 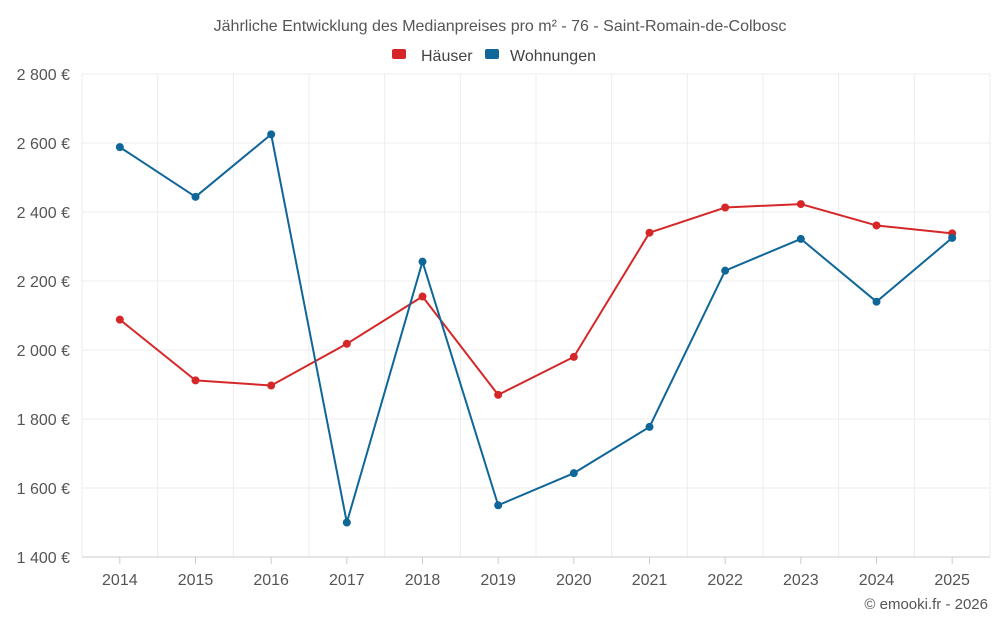 What do you see at coordinates (43, 351) in the screenshot?
I see `y-tick-label: 2 000 €` at bounding box center [43, 351].